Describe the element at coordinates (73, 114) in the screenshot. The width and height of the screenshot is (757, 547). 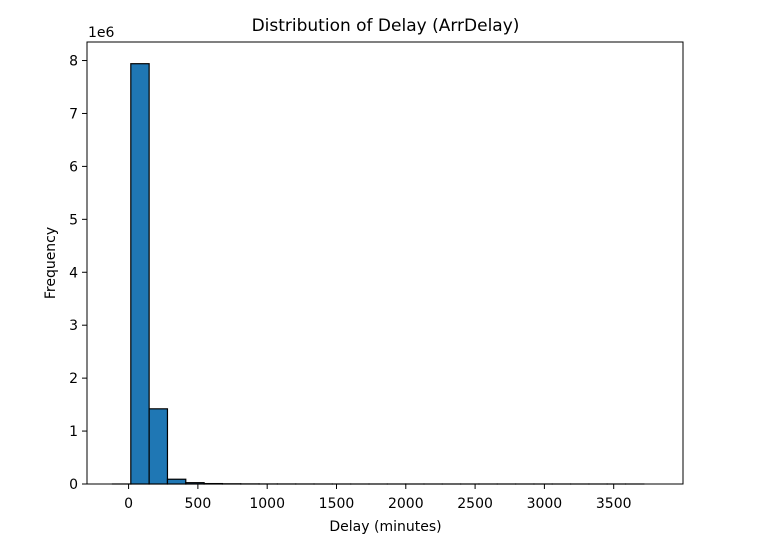
I see `y-tick-label: 7` at that location.